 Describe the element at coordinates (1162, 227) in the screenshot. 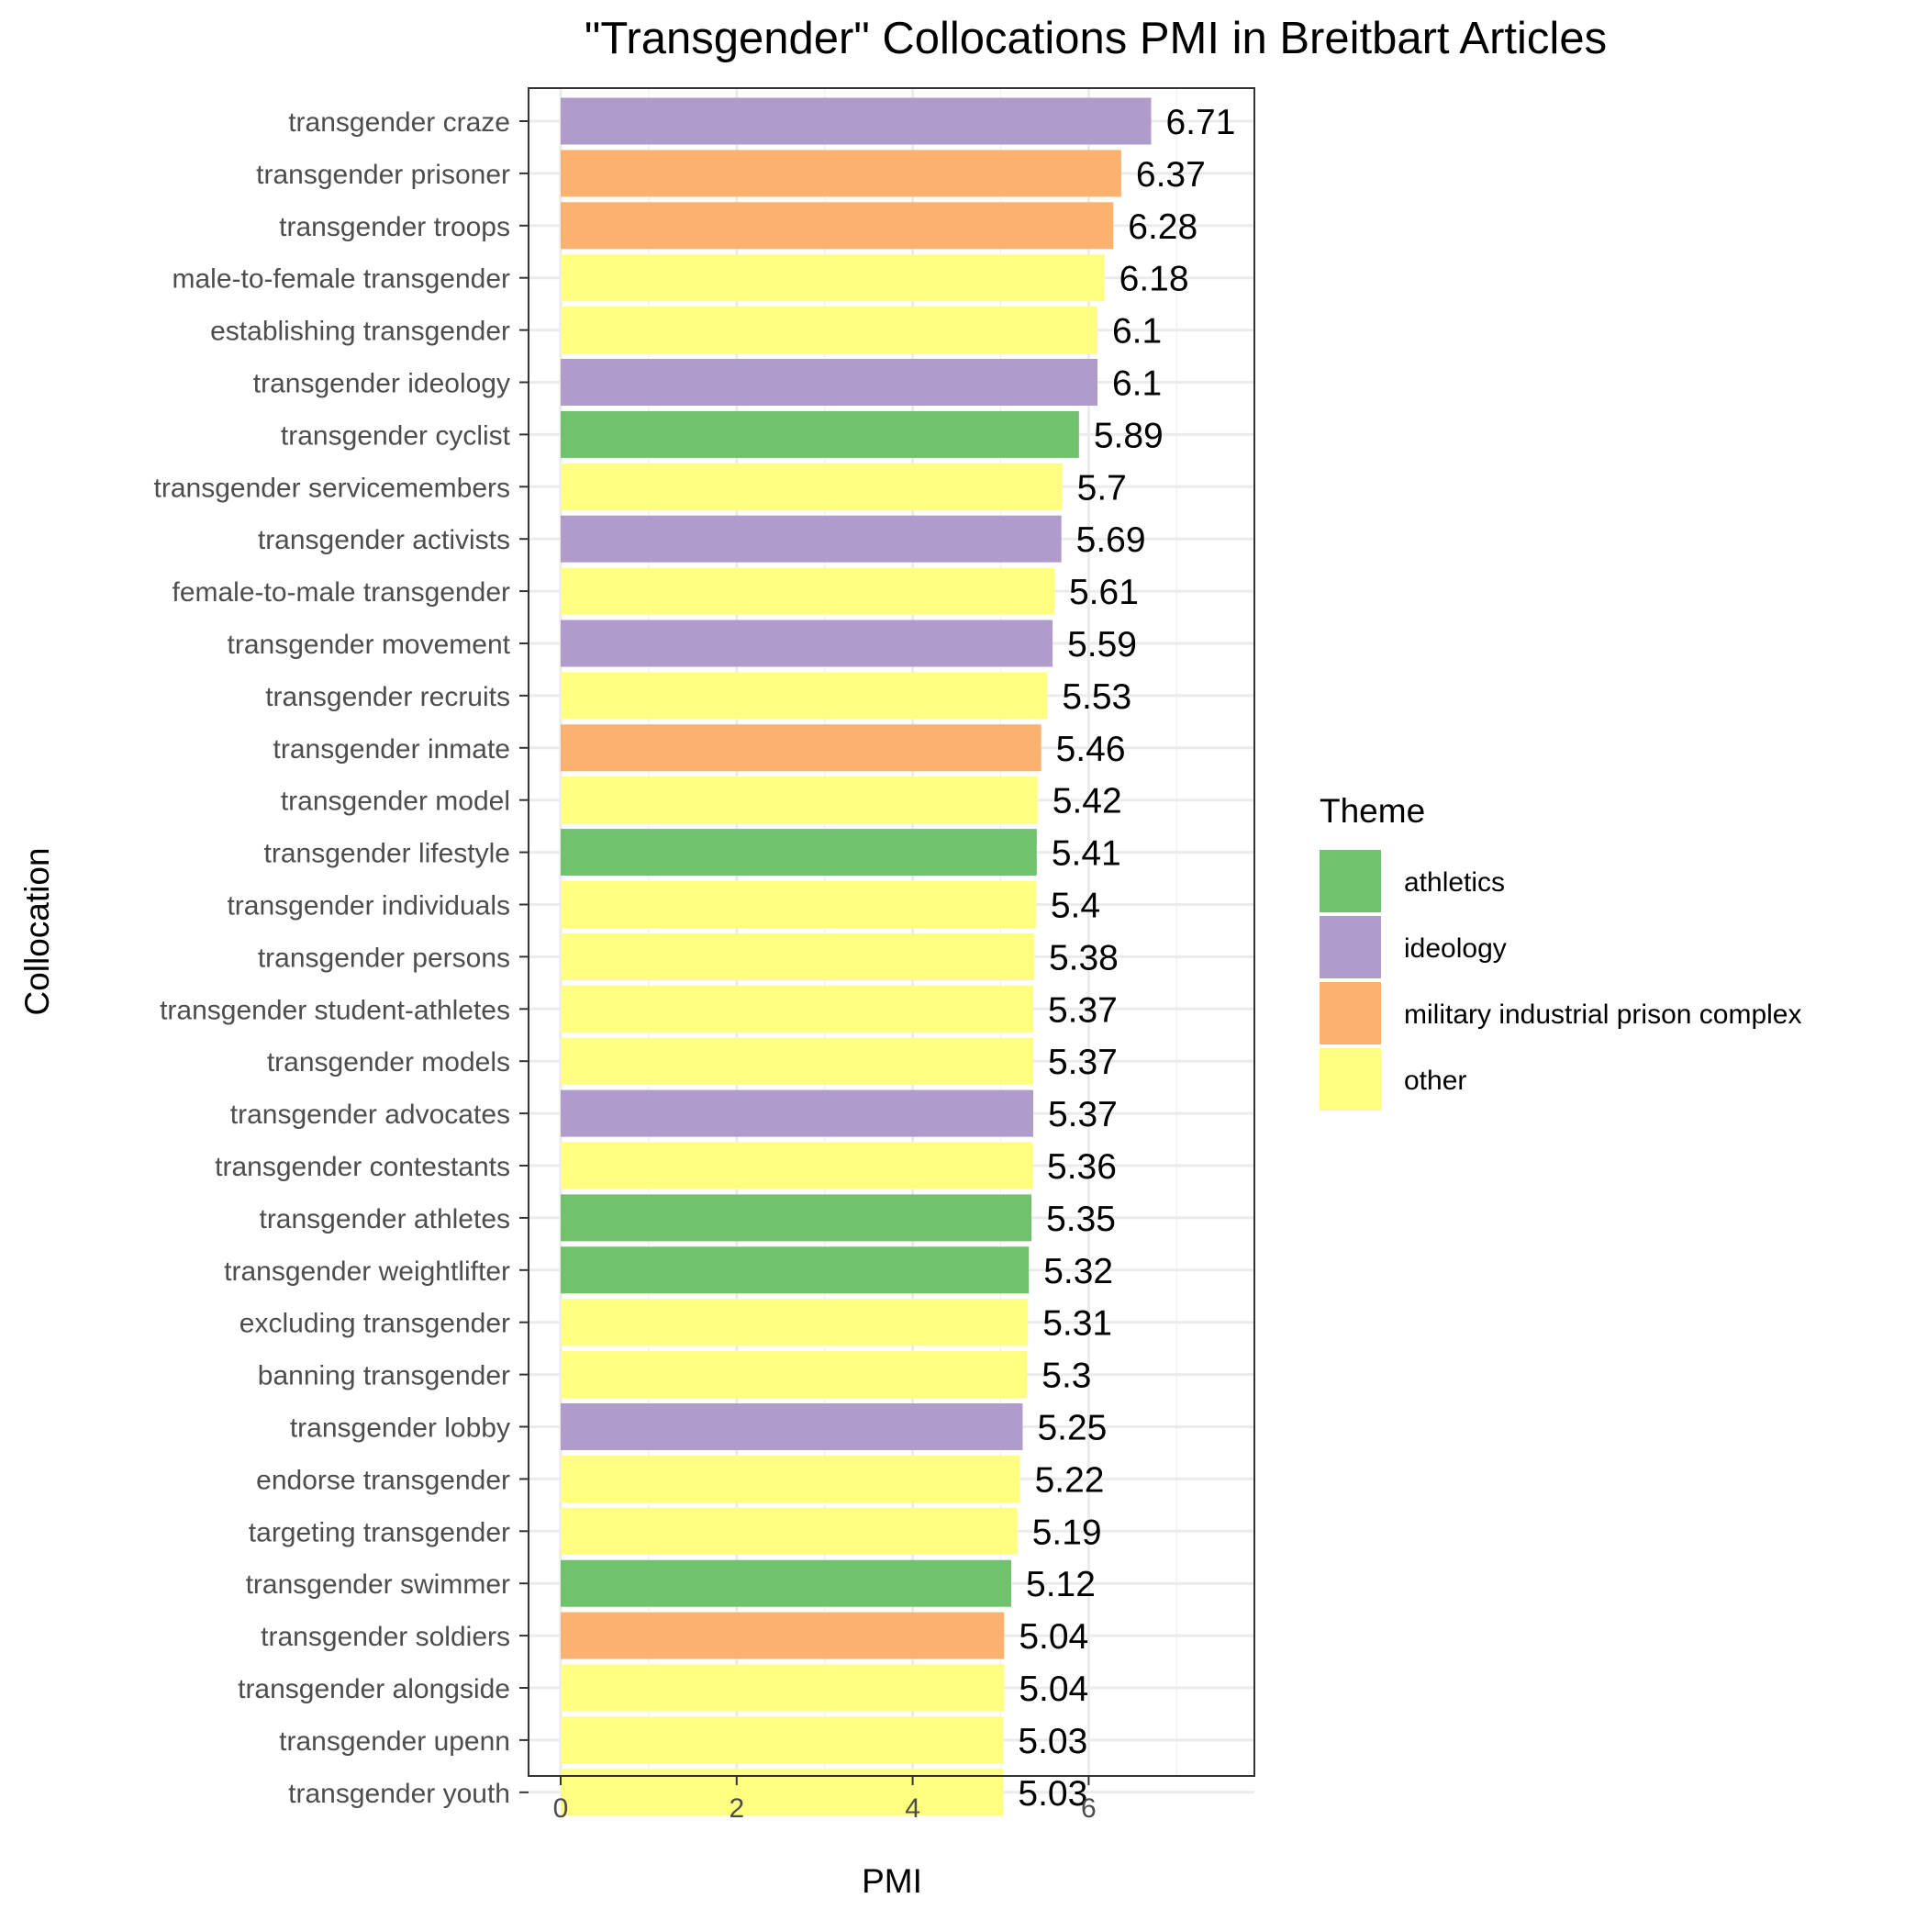

I see `bar-value-label: 6.28` at that location.